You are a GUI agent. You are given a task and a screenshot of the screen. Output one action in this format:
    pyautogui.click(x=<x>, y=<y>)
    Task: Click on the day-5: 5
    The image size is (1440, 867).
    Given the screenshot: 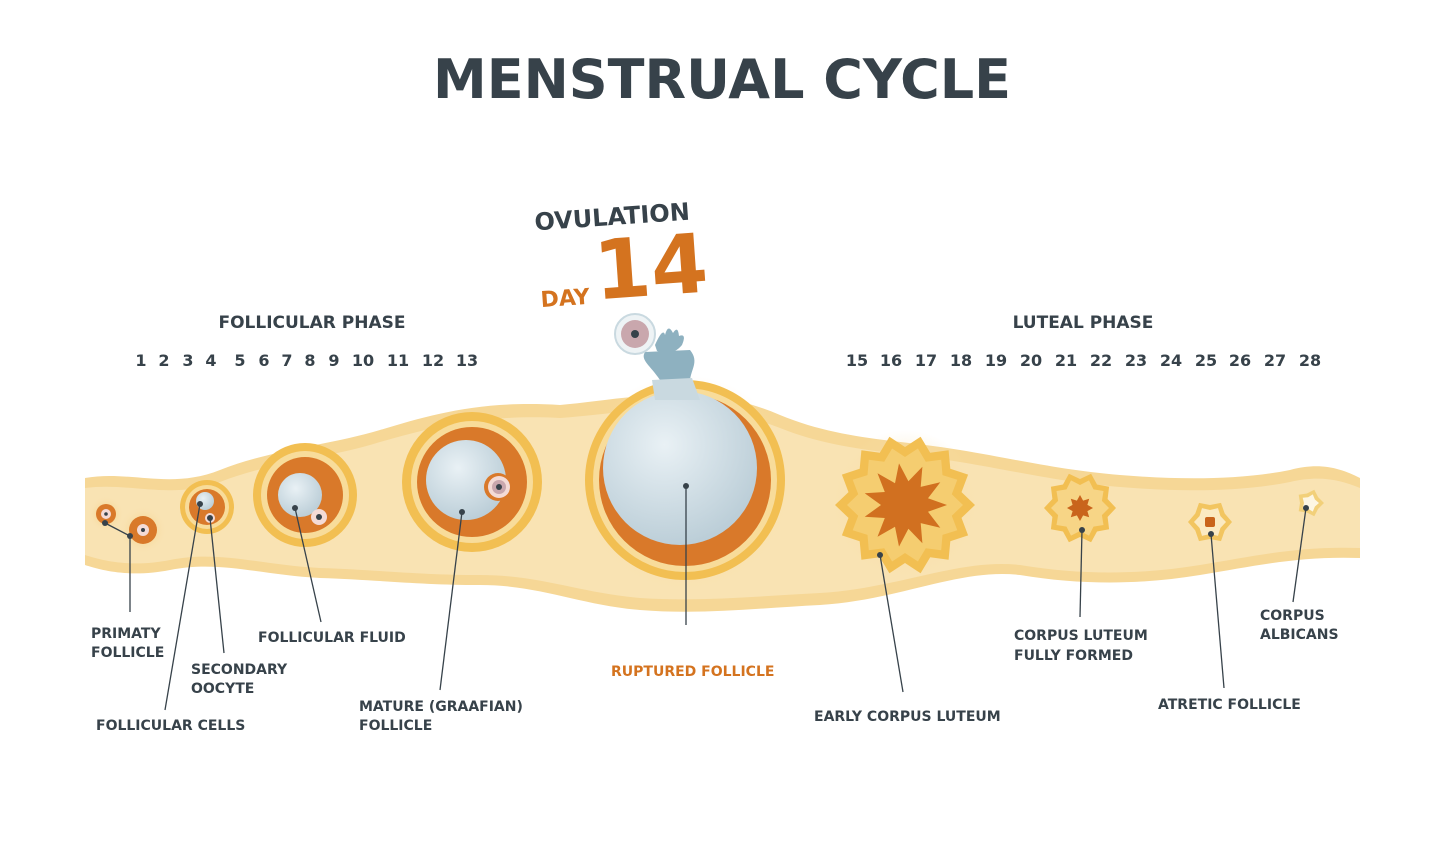 What is the action you would take?
    pyautogui.click(x=239, y=360)
    